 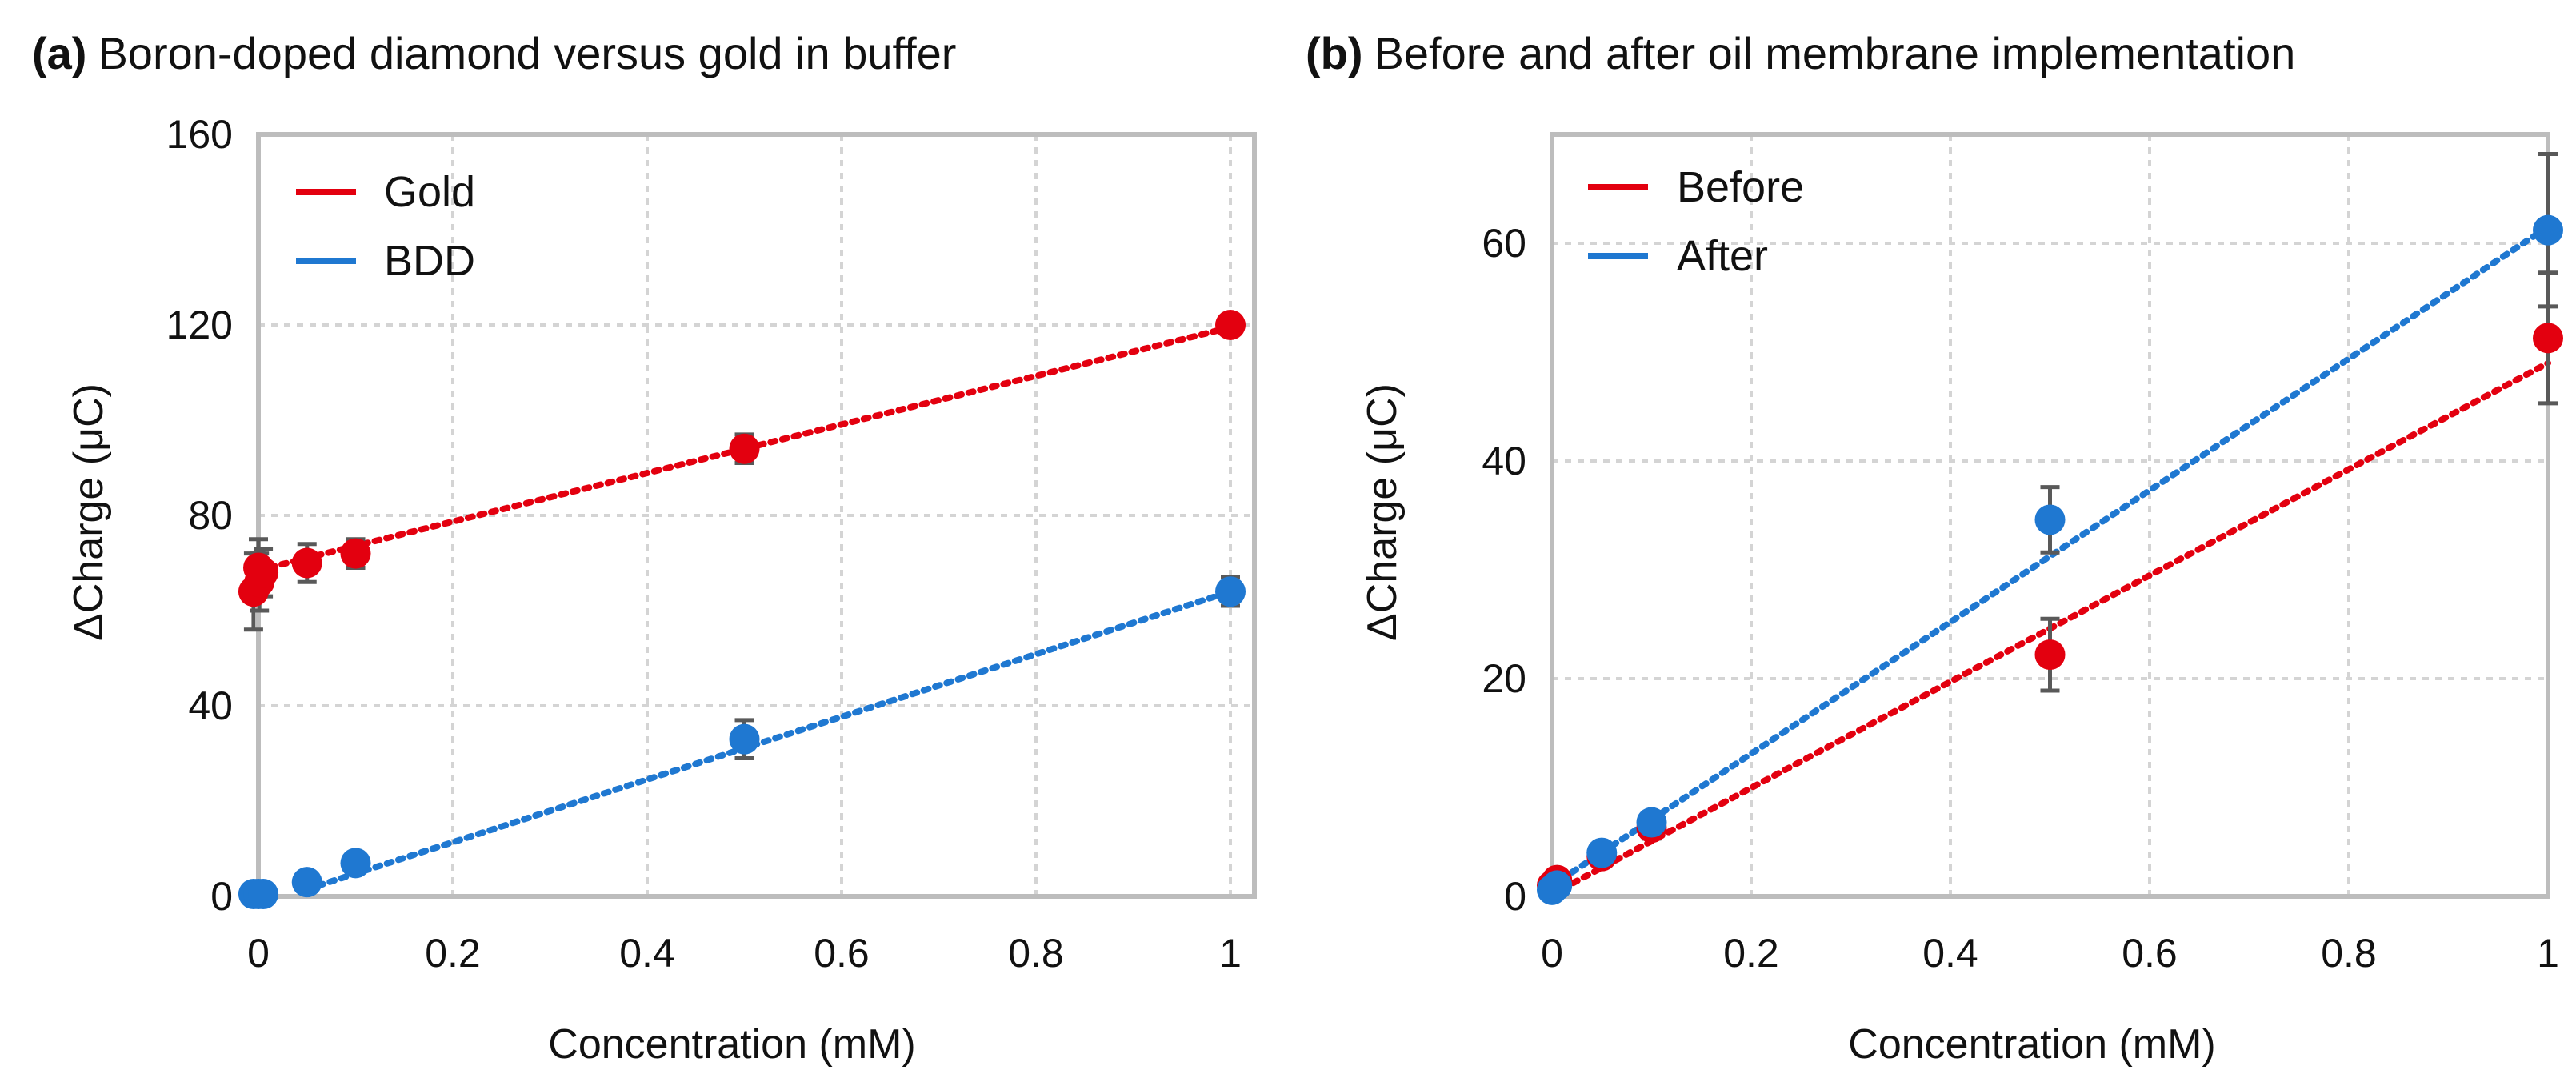 What do you see at coordinates (1504, 243) in the screenshot?
I see `y-tick-label-60: 60` at bounding box center [1504, 243].